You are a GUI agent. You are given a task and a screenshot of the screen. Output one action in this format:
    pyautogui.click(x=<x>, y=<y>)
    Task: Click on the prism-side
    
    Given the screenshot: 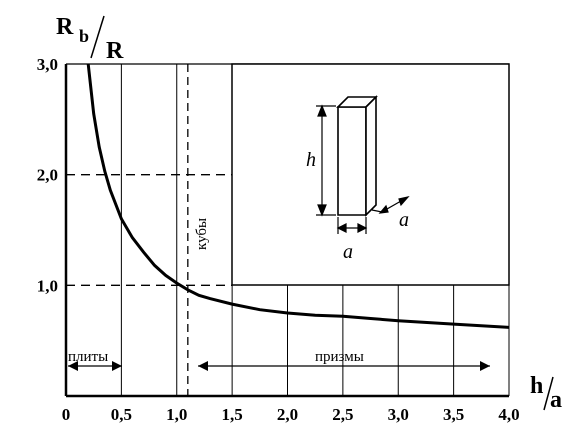 What is the action you would take?
    pyautogui.click(x=371, y=156)
    